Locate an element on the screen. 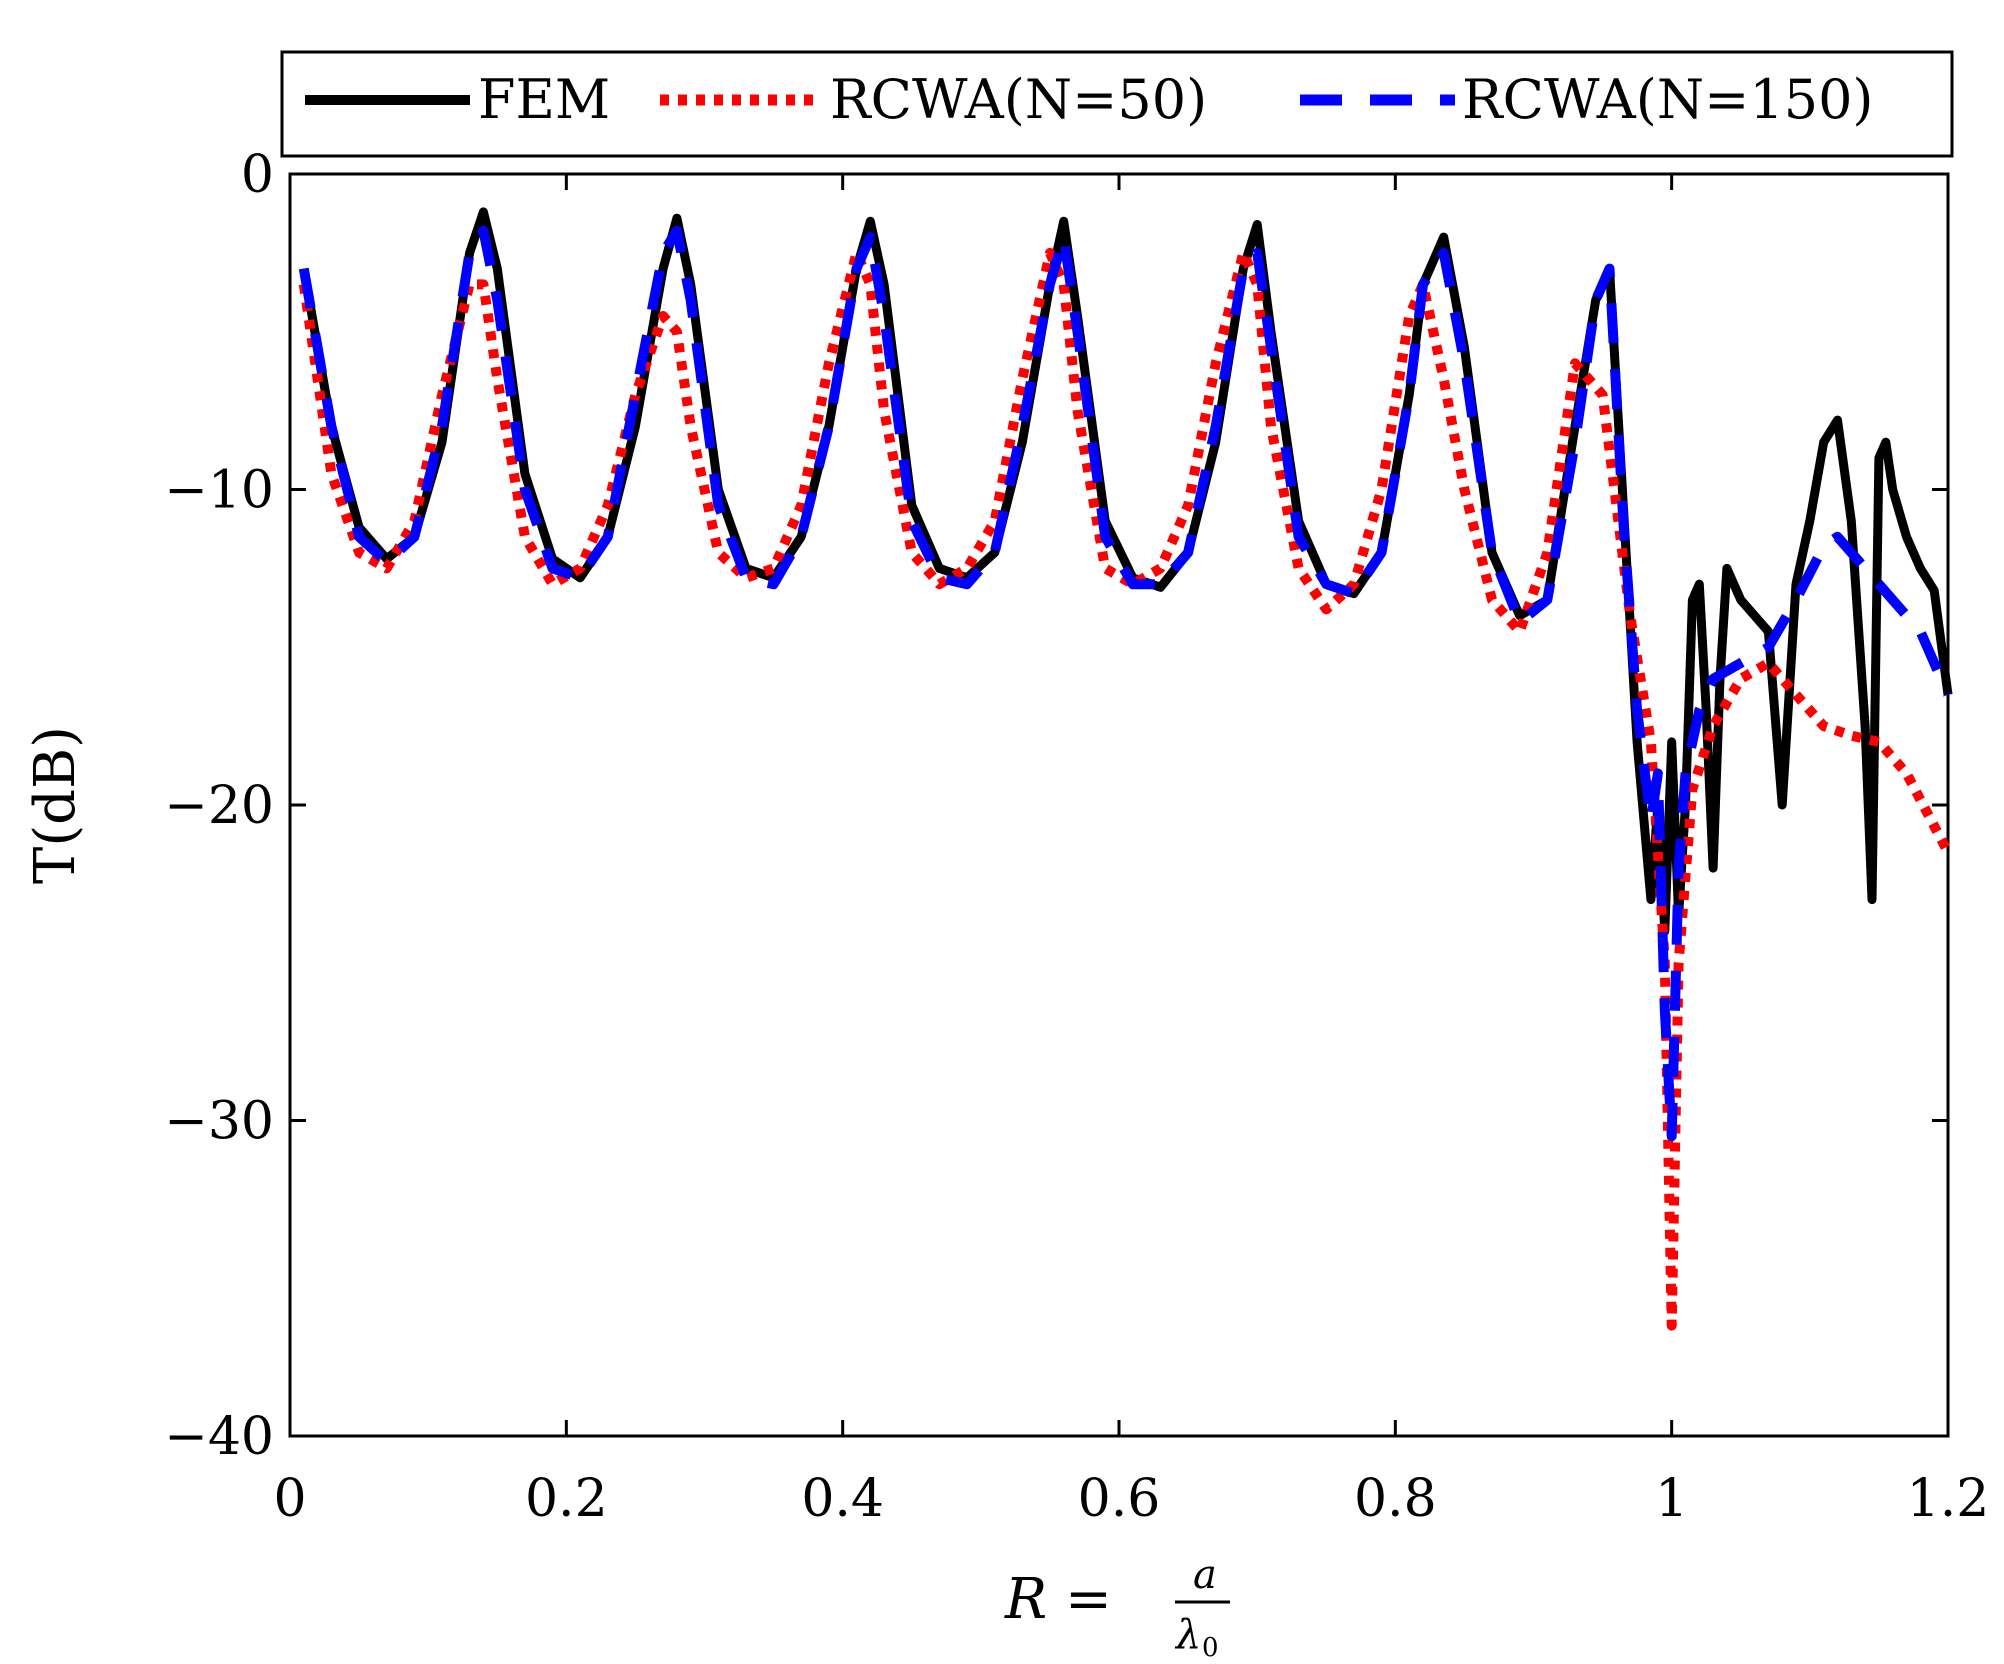 The width and height of the screenshot is (2004, 1664). legend-label-fem: FEM is located at coordinates (544, 99).